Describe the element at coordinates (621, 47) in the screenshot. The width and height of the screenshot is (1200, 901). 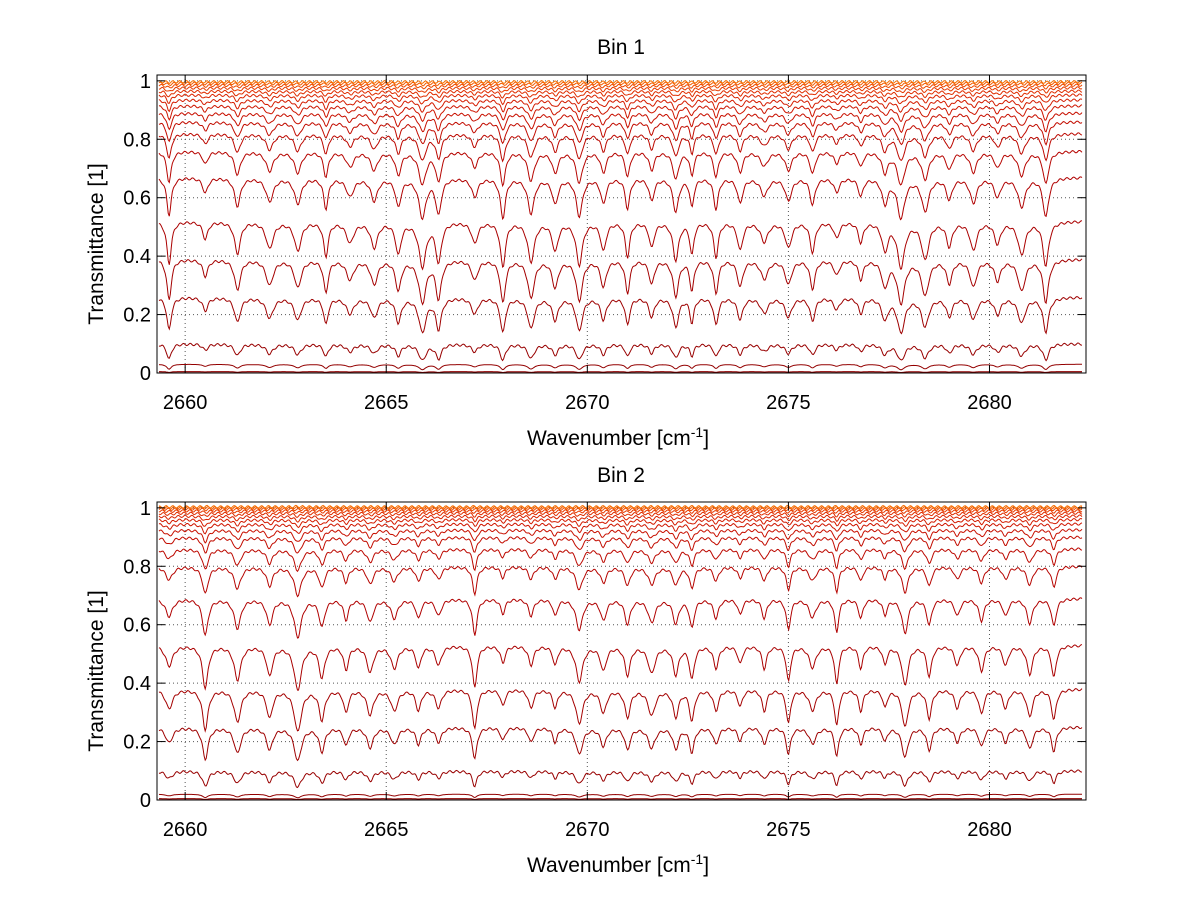
I see `chart-title: Bin 1` at that location.